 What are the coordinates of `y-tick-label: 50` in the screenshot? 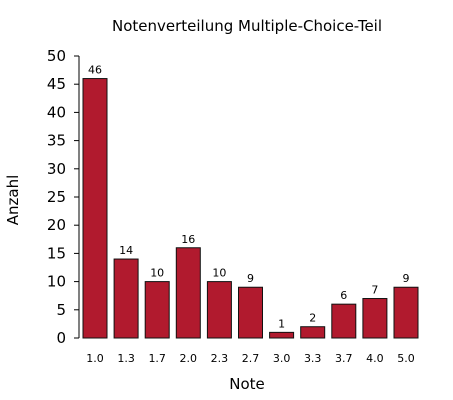 It's located at (56, 56).